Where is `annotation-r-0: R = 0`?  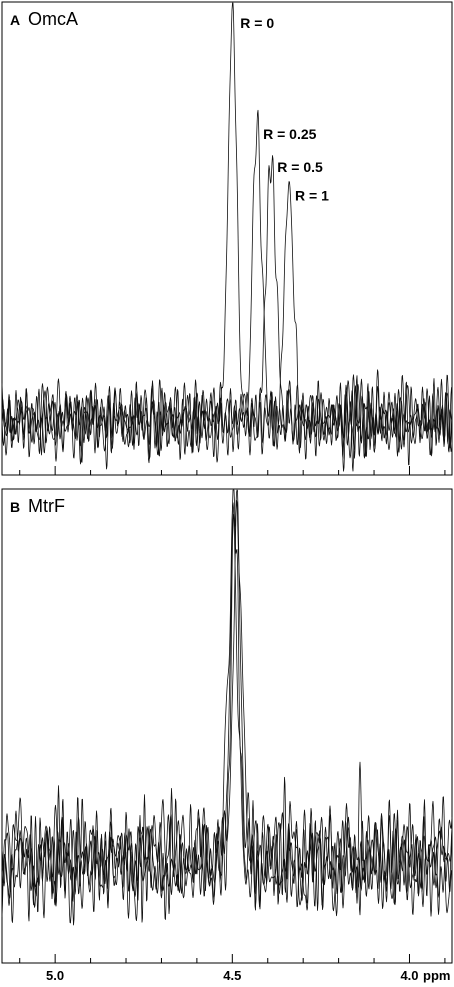
annotation-r-0: R = 0 is located at coordinates (257, 23).